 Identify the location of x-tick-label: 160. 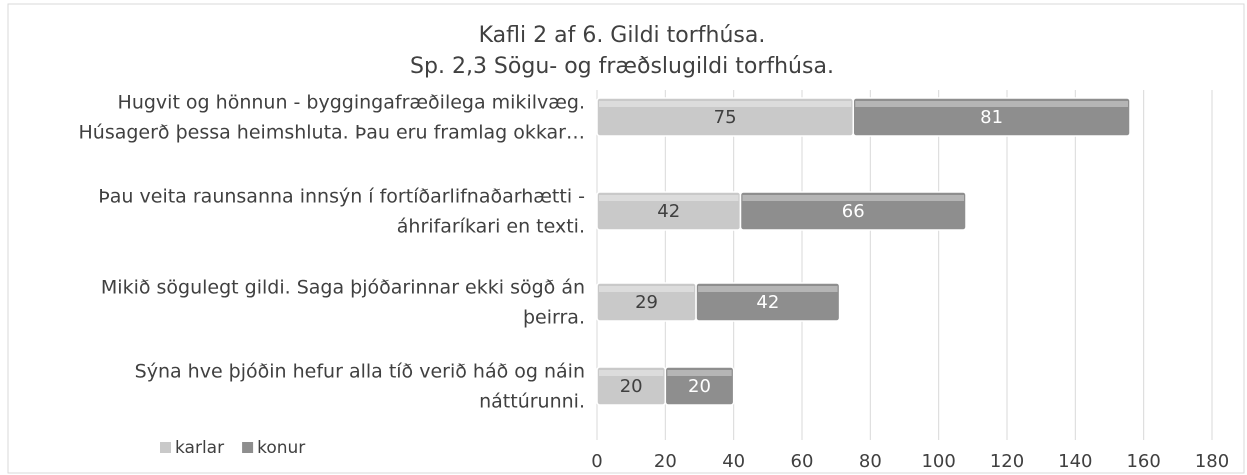
(1143, 461).